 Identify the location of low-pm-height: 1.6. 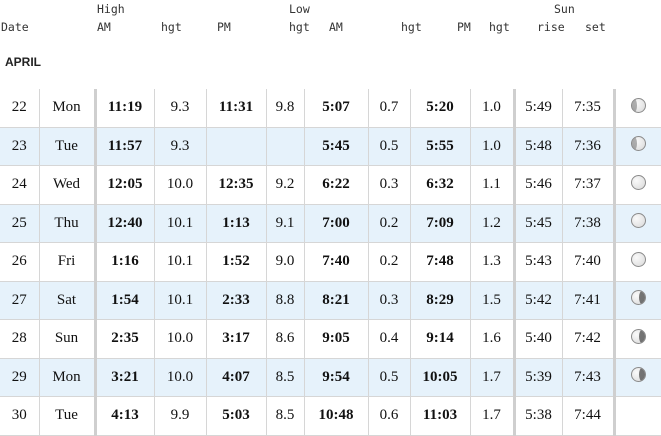
(492, 339).